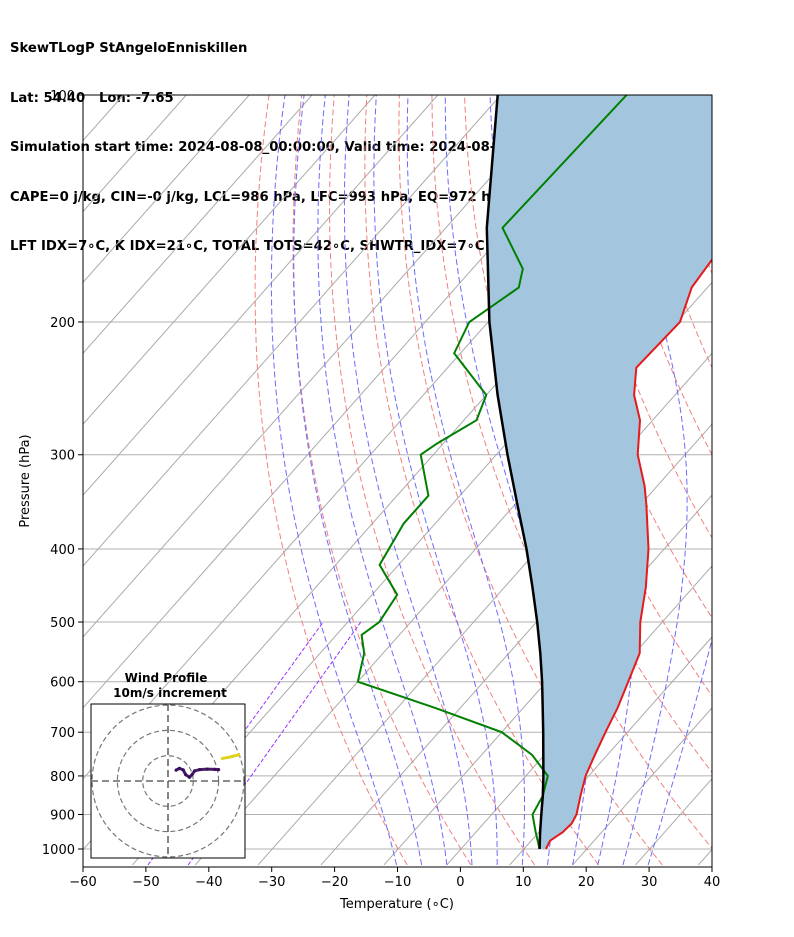  What do you see at coordinates (733, 493) in the screenshot?
I see `wind-barbs` at bounding box center [733, 493].